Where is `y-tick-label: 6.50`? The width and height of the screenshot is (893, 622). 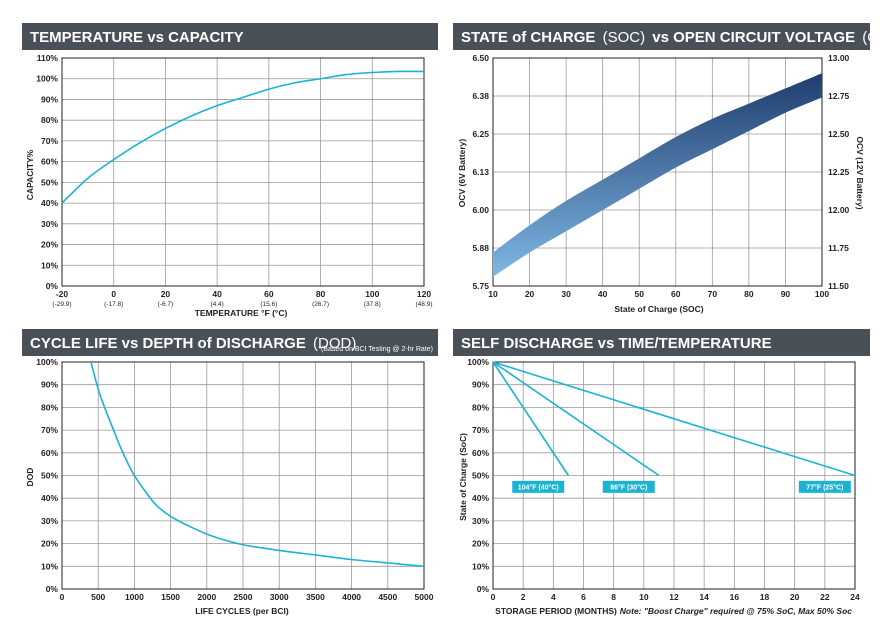 y-tick-label: 6.50 is located at coordinates (480, 58).